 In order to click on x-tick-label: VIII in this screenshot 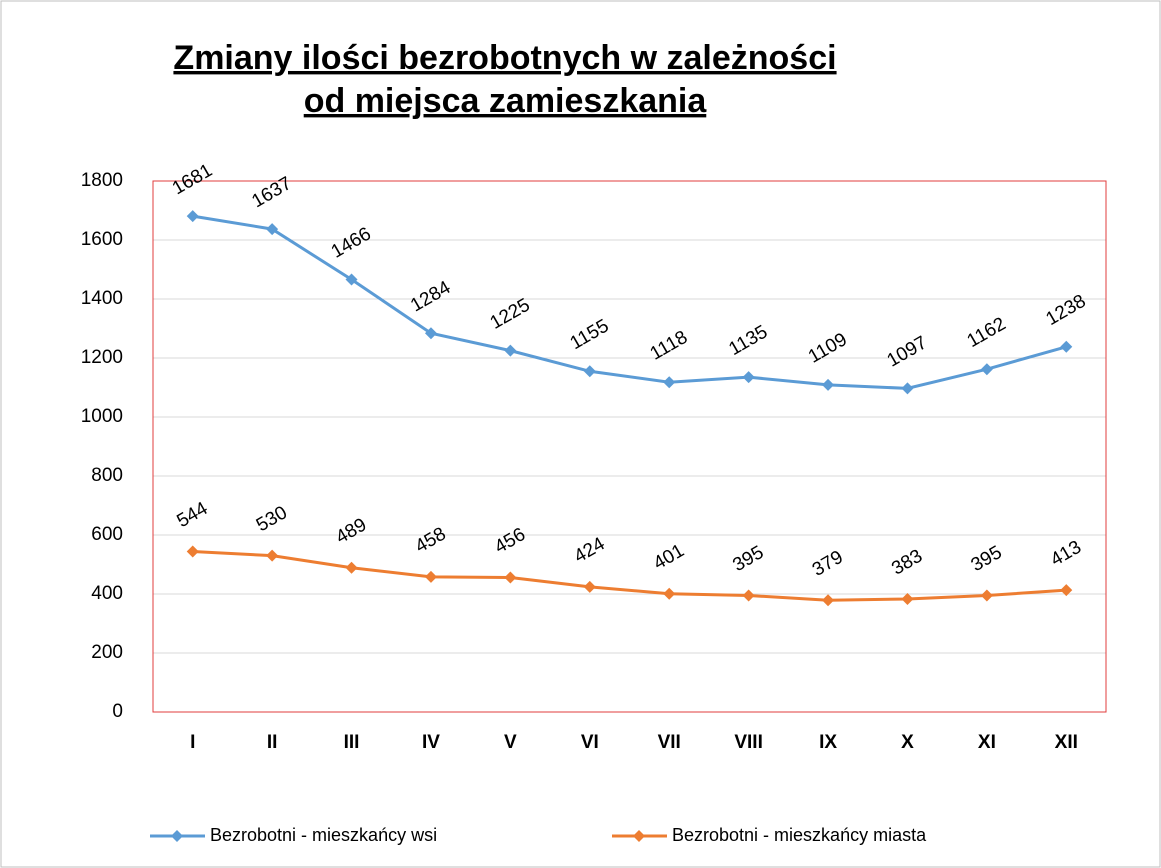, I will do `click(748, 742)`.